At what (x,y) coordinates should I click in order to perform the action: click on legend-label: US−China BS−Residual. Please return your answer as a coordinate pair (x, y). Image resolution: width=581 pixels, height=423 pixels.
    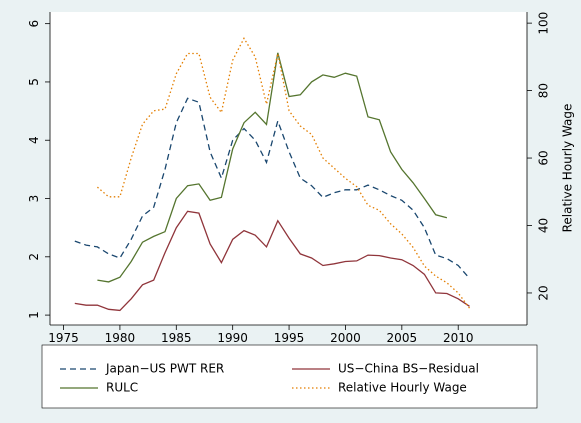
    Looking at the image, I should click on (408, 369).